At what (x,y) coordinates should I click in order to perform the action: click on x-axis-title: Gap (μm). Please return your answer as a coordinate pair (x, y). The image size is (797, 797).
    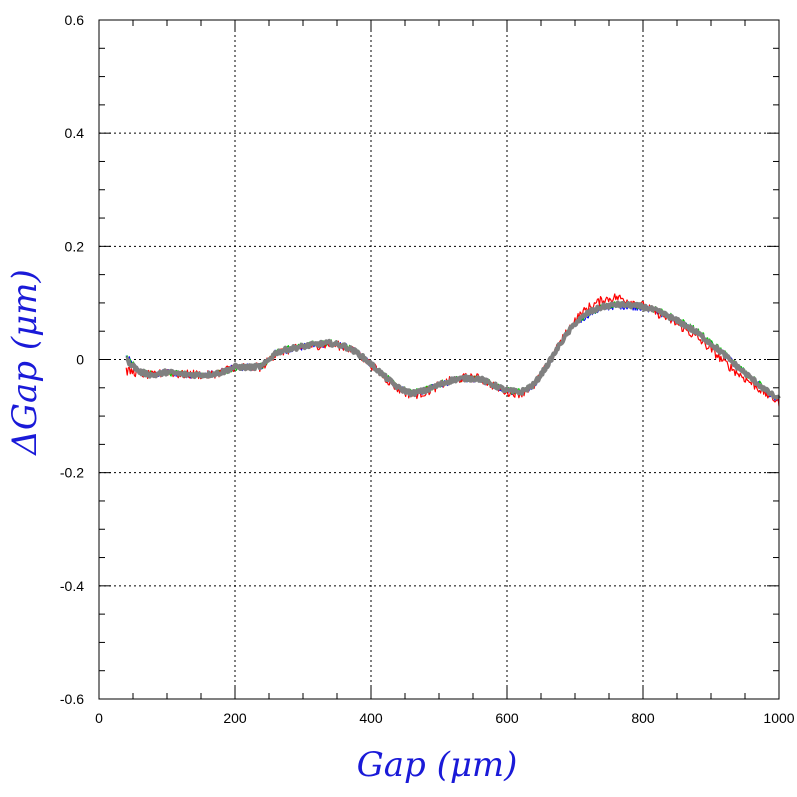
    Looking at the image, I should click on (437, 765).